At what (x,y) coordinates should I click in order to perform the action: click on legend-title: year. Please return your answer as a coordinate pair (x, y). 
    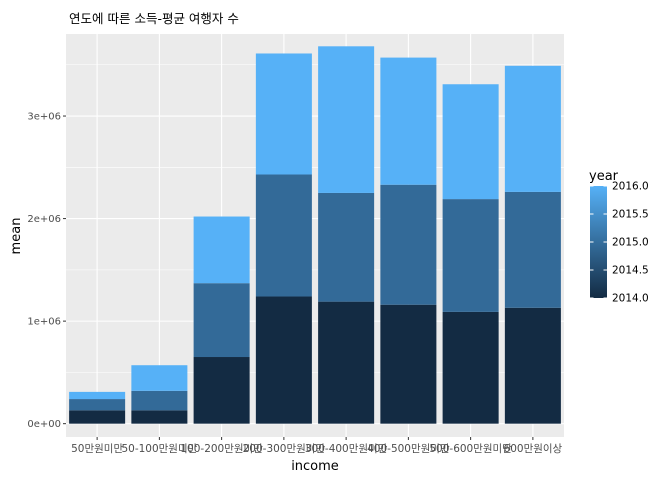
    Looking at the image, I should click on (604, 176).